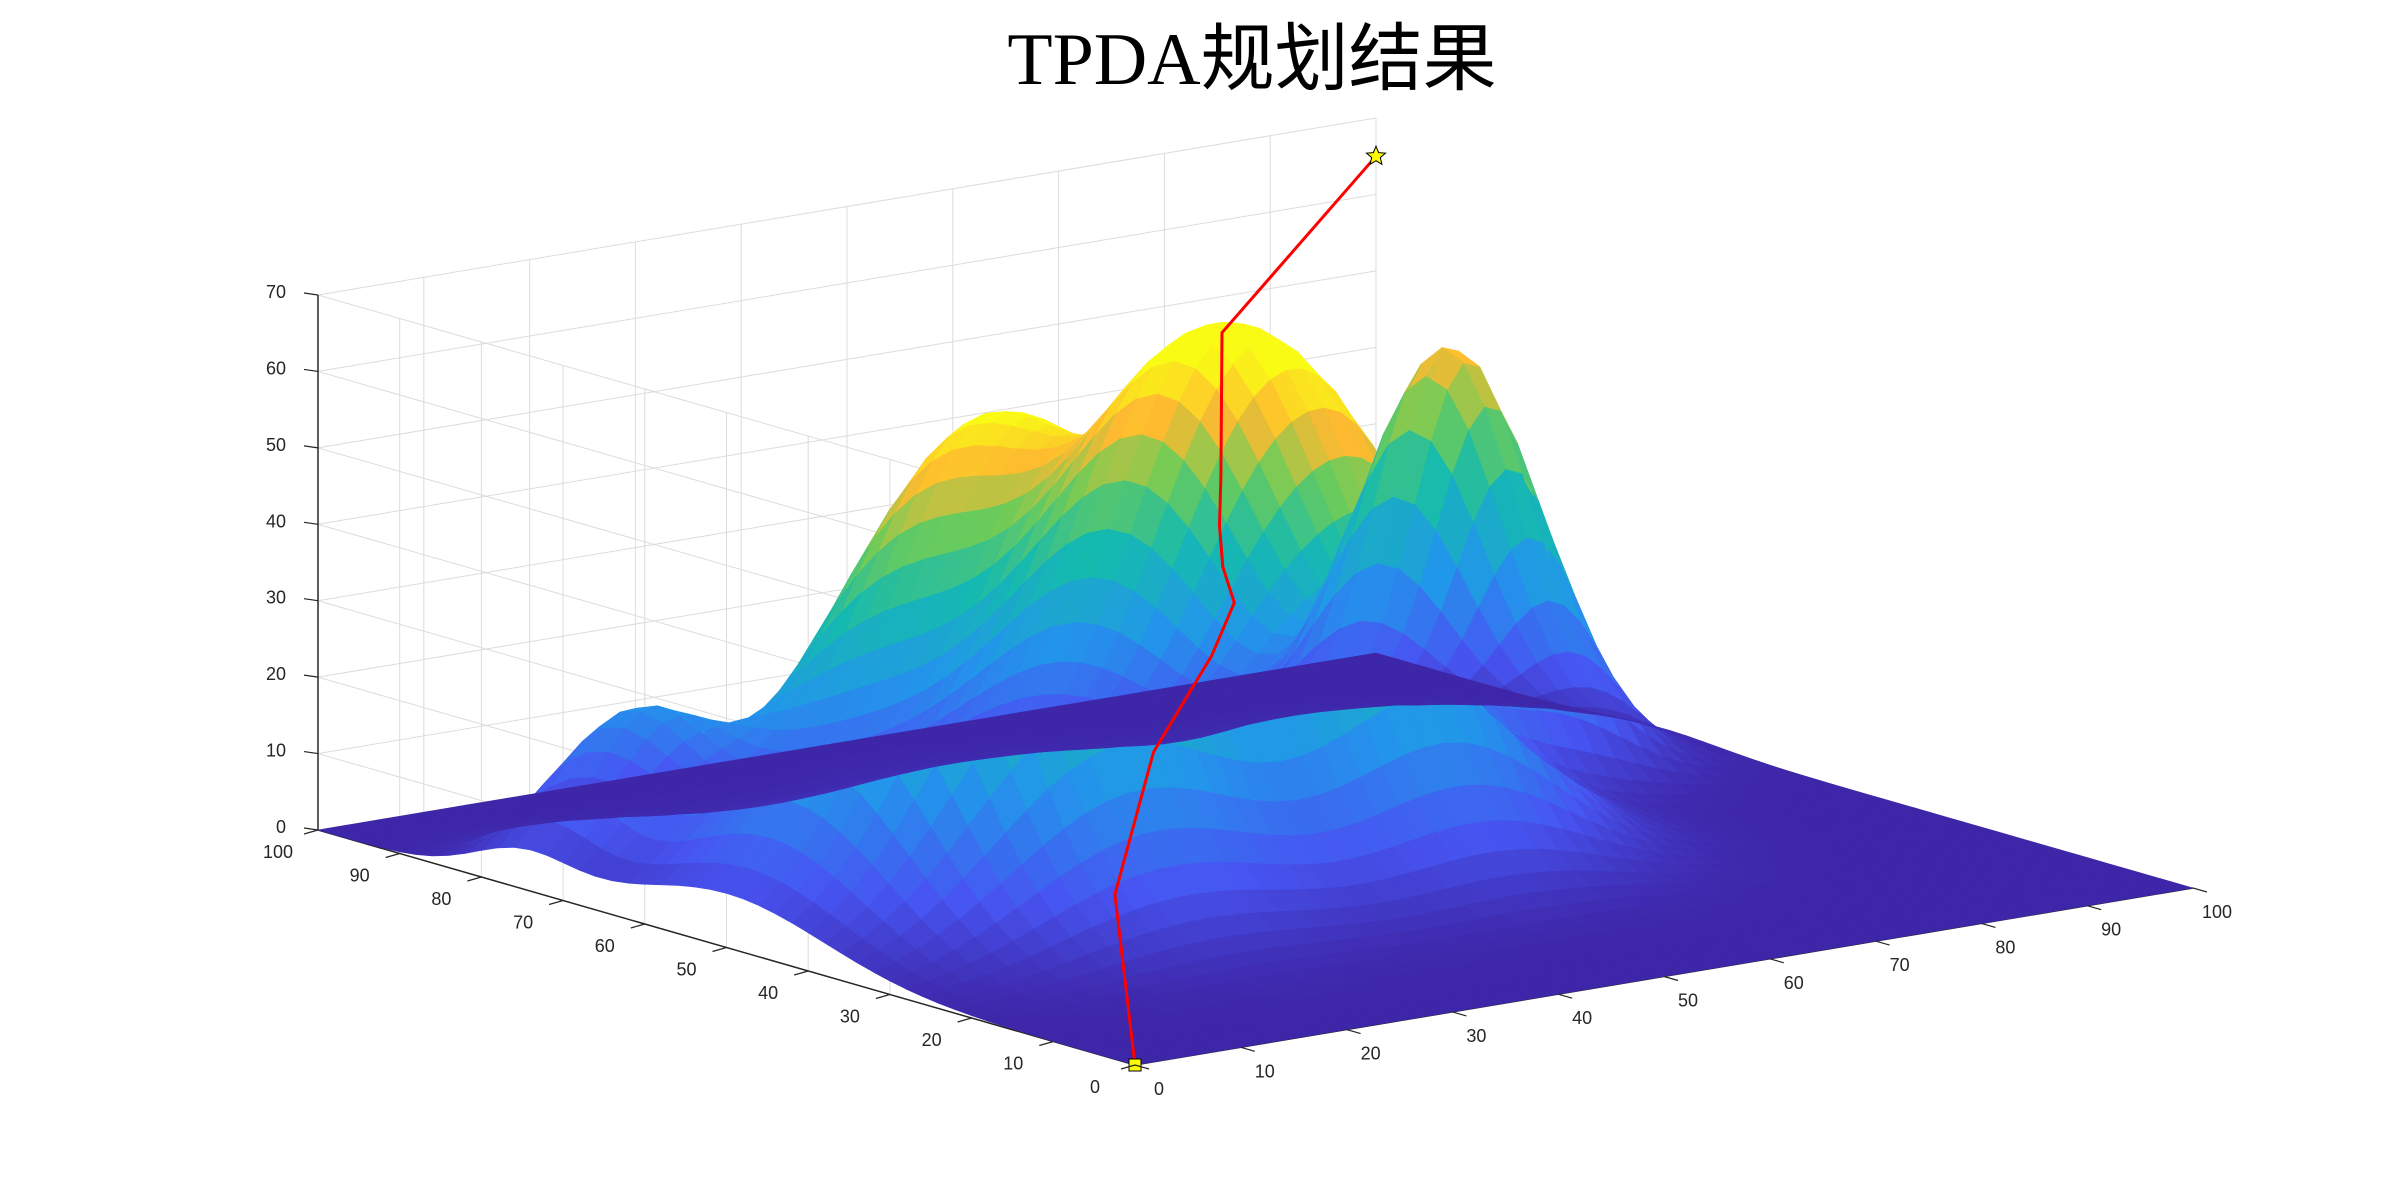 Image resolution: width=2400 pixels, height=1197 pixels. I want to click on y-tick-label: 10, so click(1013, 1064).